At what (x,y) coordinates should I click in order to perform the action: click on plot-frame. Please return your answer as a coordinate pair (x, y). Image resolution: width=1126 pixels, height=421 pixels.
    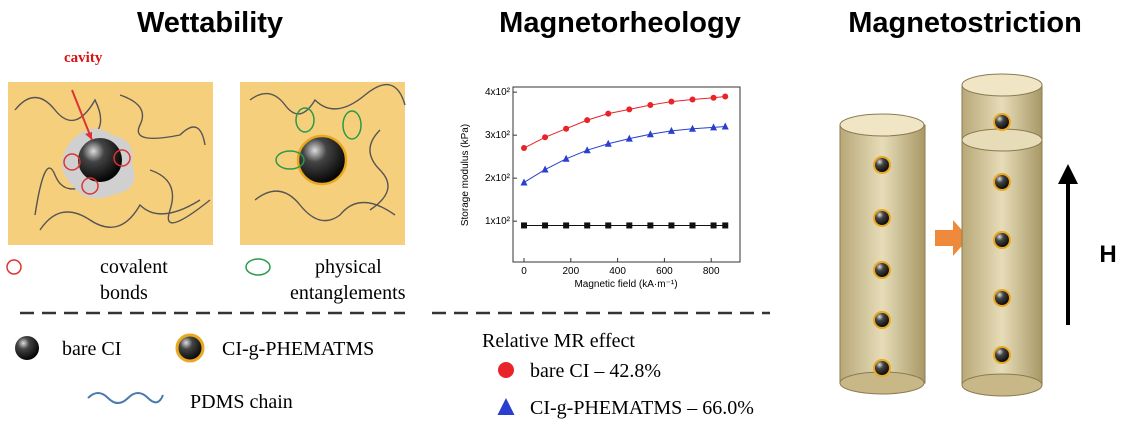
    Looking at the image, I should click on (626, 174).